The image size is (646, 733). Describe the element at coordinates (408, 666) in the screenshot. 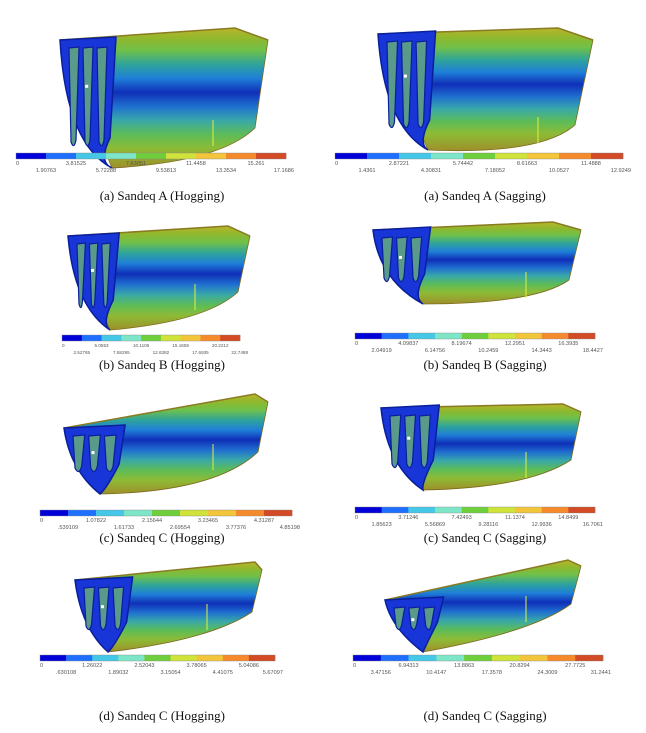

I see `legend-tick-label: 6.94313` at that location.